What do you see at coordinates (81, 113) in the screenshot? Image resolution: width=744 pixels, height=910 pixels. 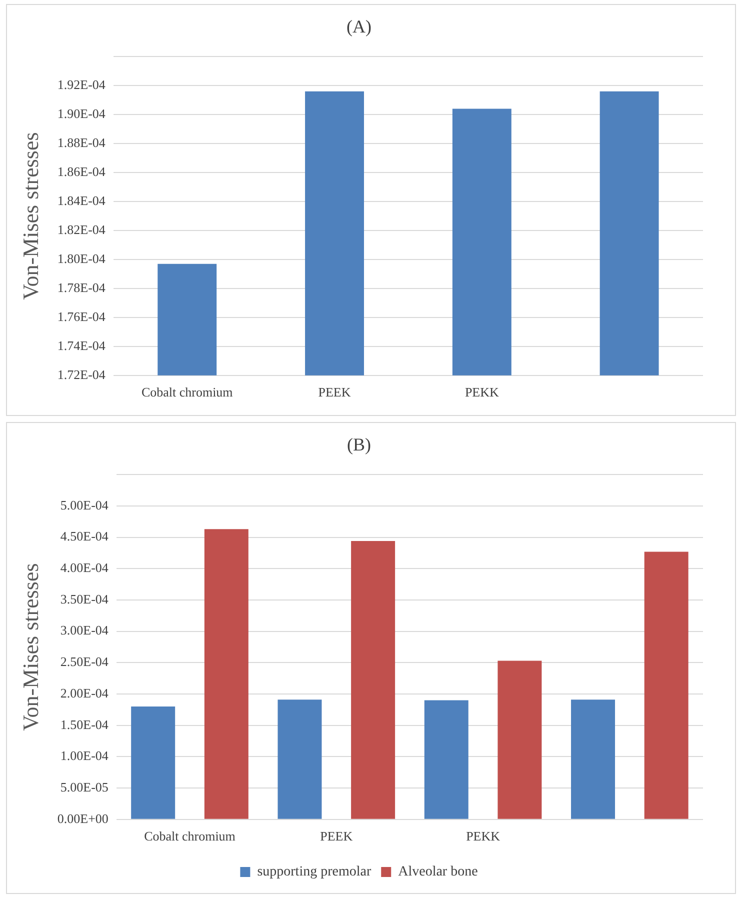 I see `y-tick-label: 1.90E-04` at bounding box center [81, 113].